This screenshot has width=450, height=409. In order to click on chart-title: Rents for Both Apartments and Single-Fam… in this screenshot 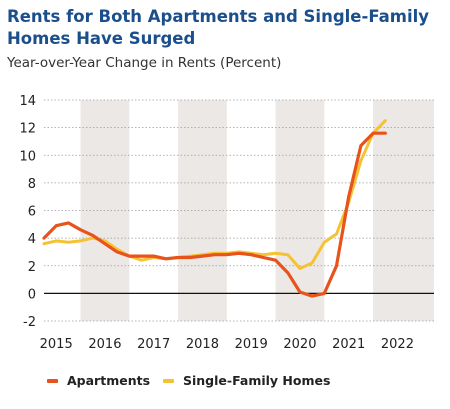, I will do `click(218, 27)`.